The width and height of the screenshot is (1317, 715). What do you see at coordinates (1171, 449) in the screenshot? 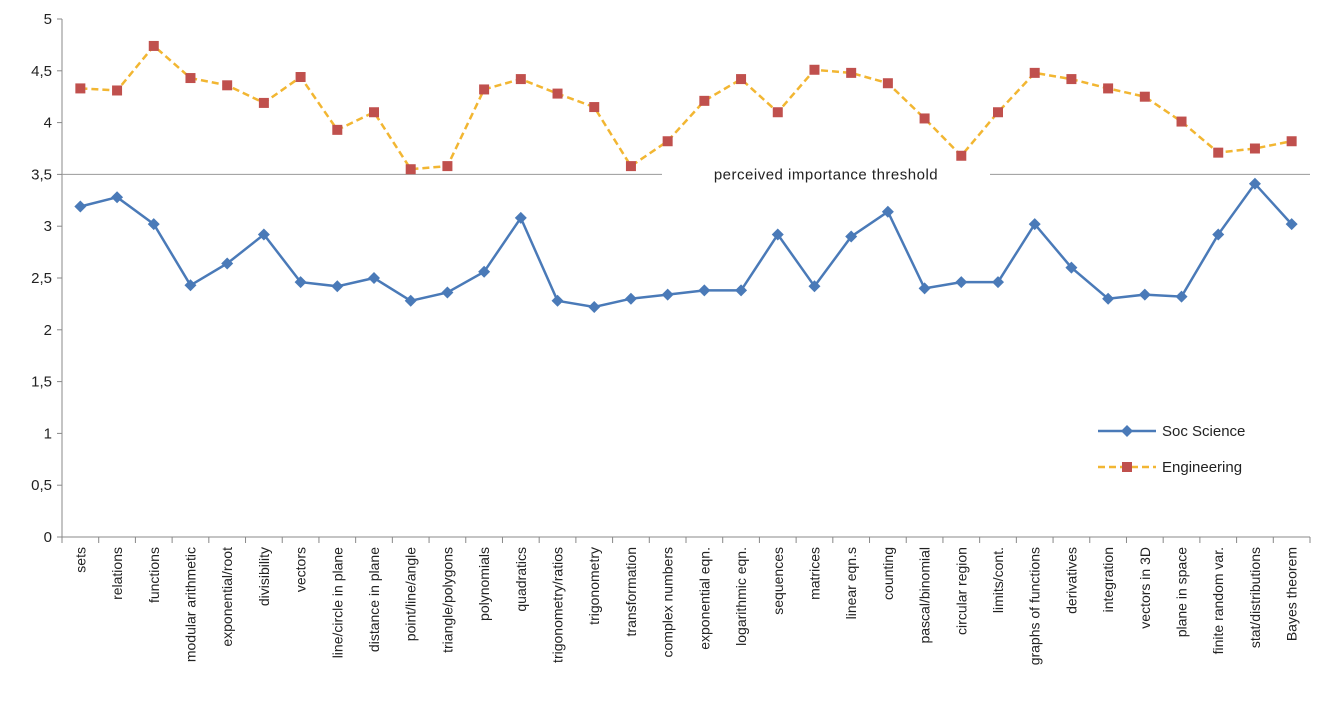
I see `legend: Soc Science Engineering` at bounding box center [1171, 449].